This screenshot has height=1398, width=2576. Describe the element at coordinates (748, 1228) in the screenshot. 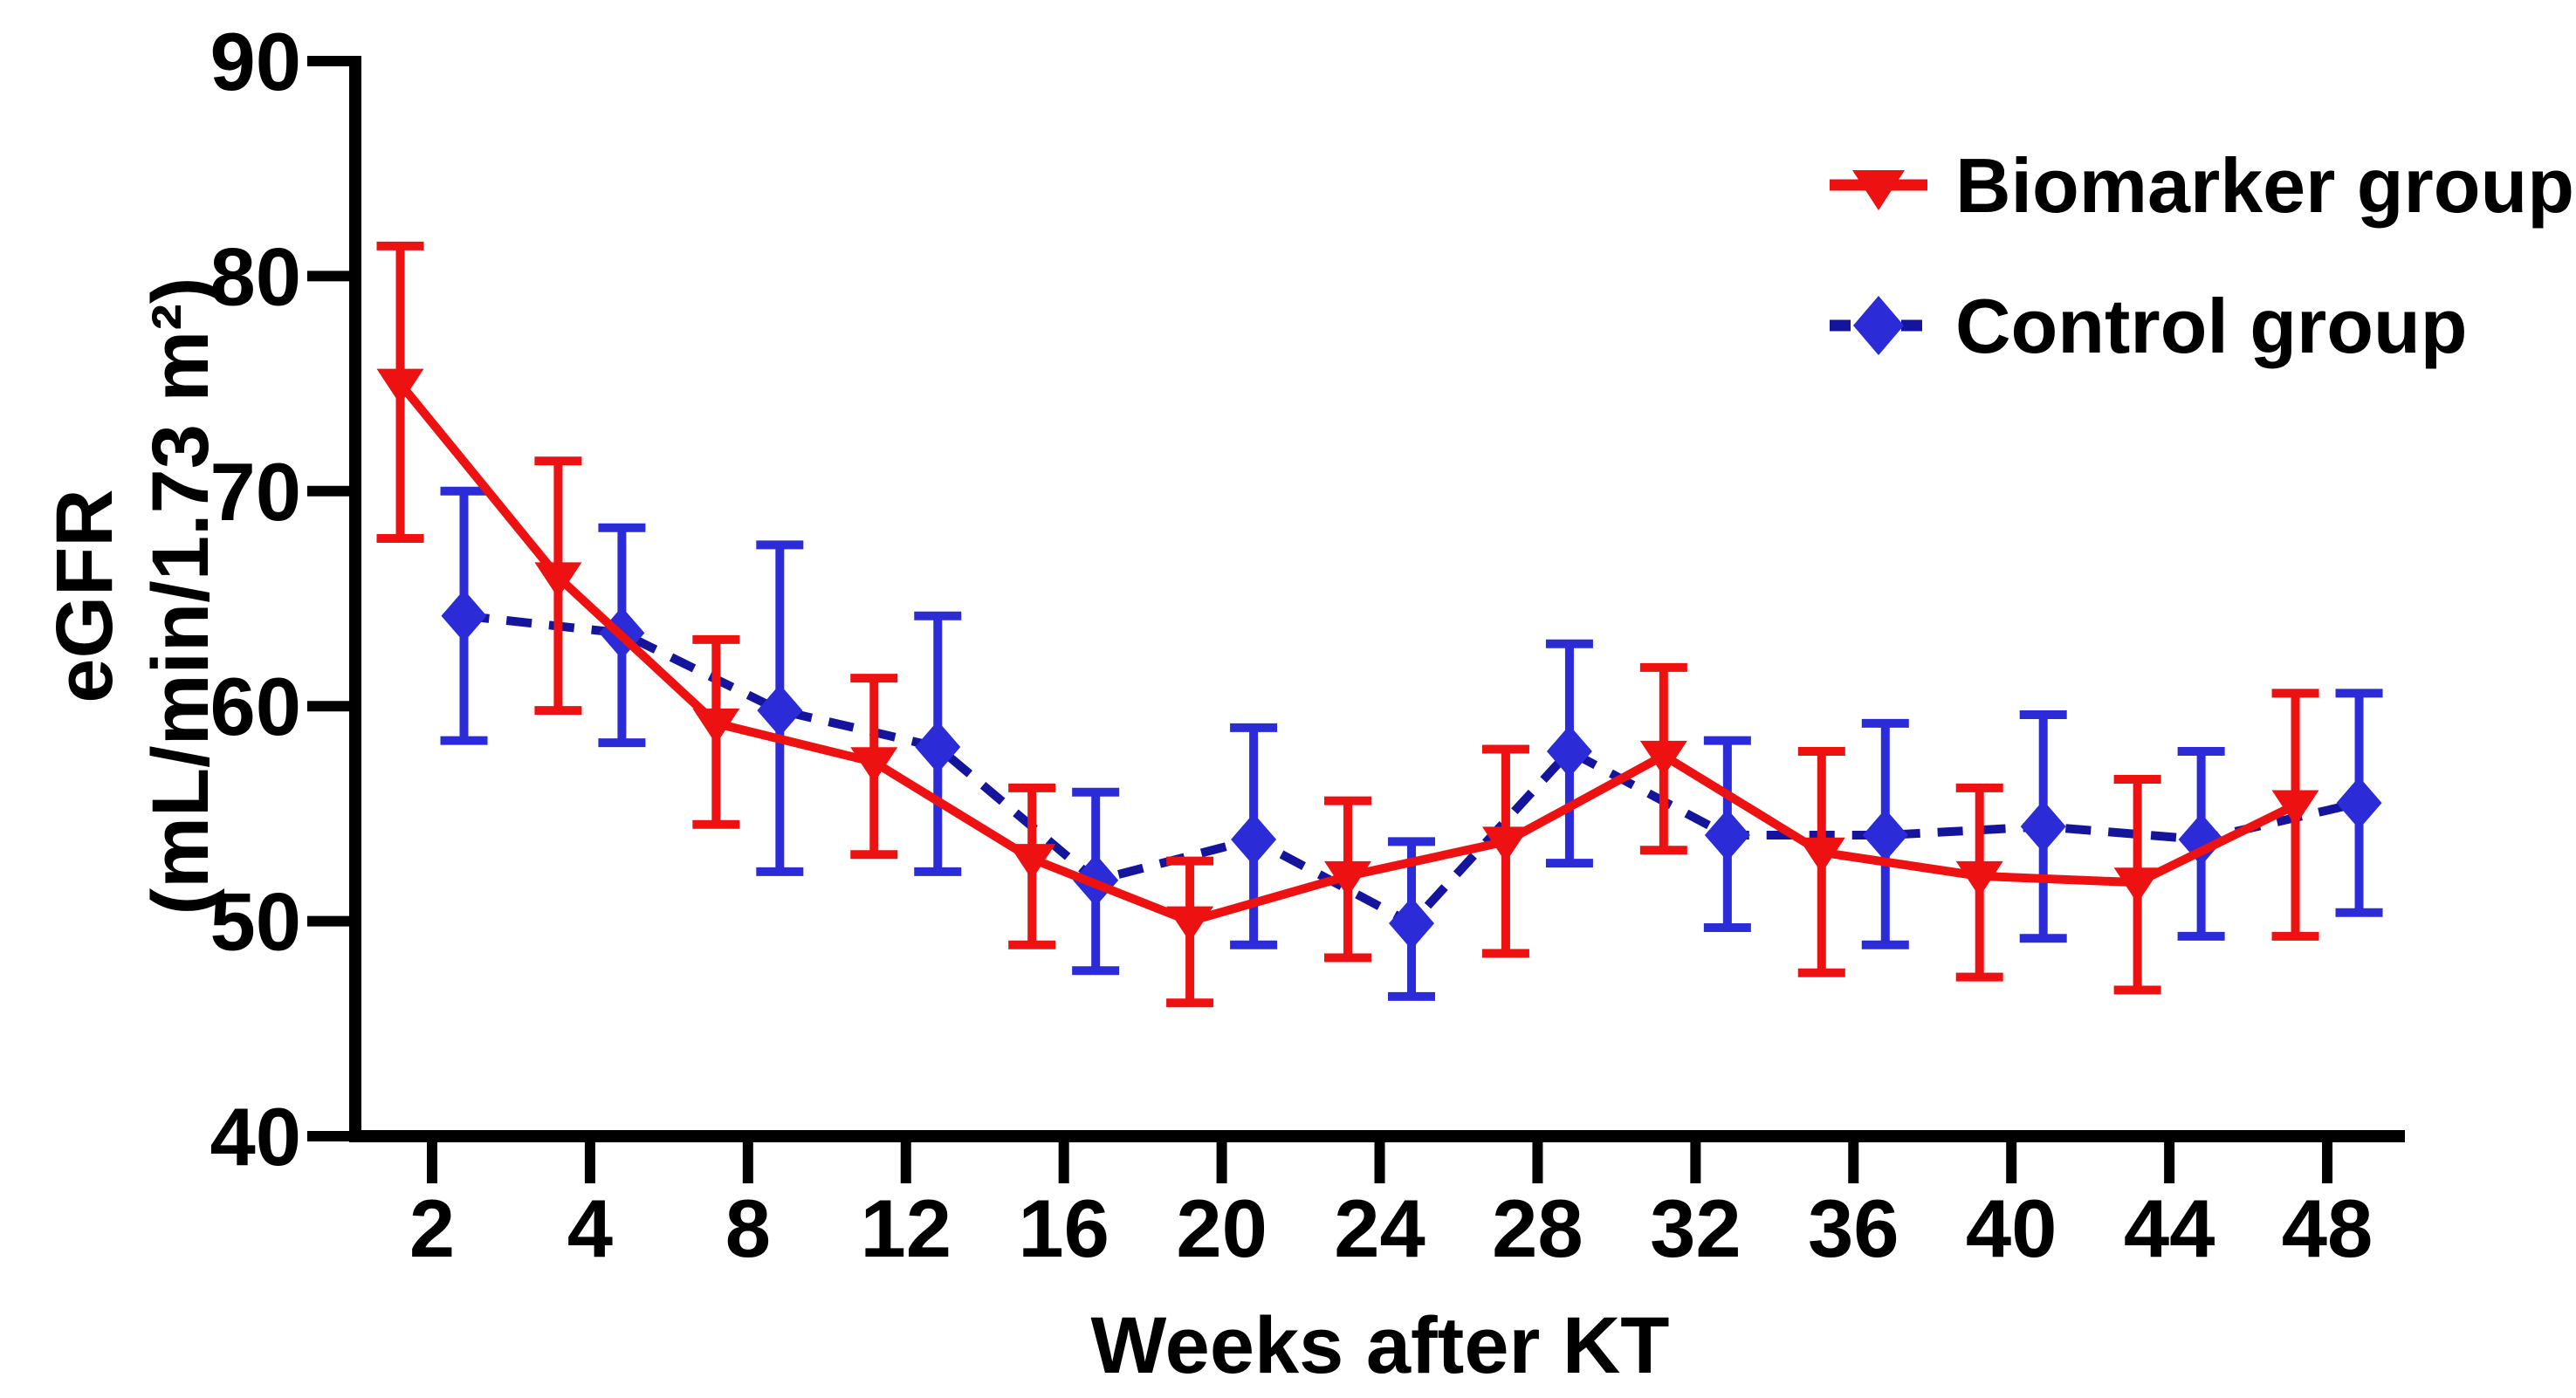

I see `x-tick-label: 8` at that location.